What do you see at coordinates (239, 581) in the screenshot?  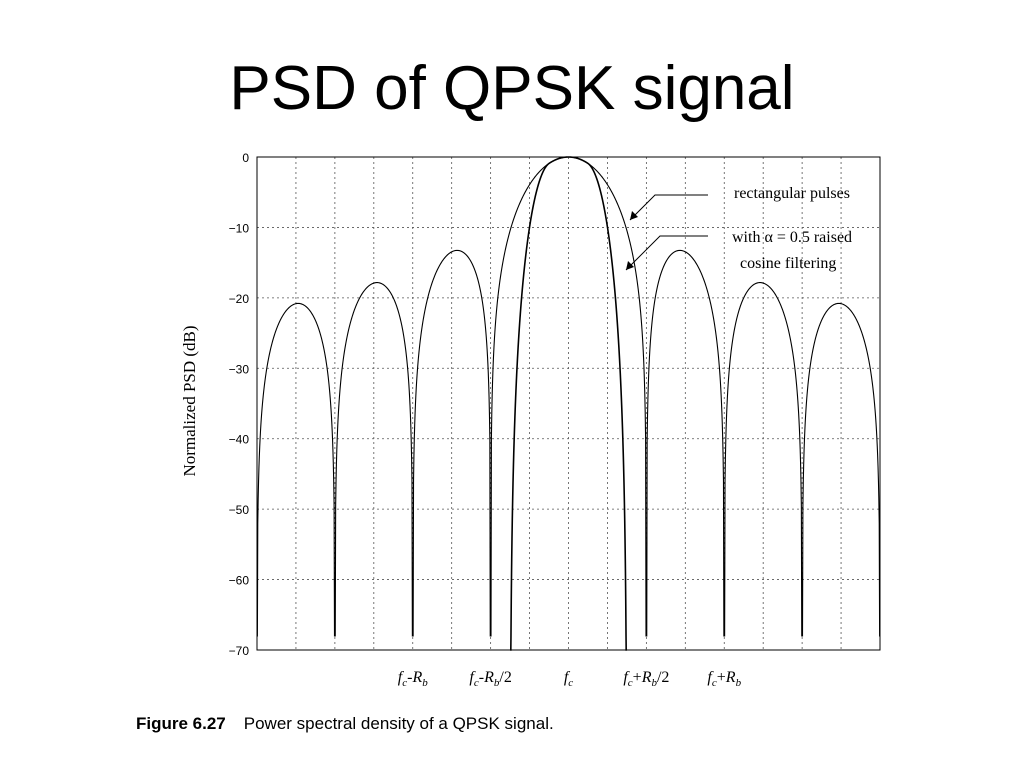 I see `y-tick-label: −60` at bounding box center [239, 581].